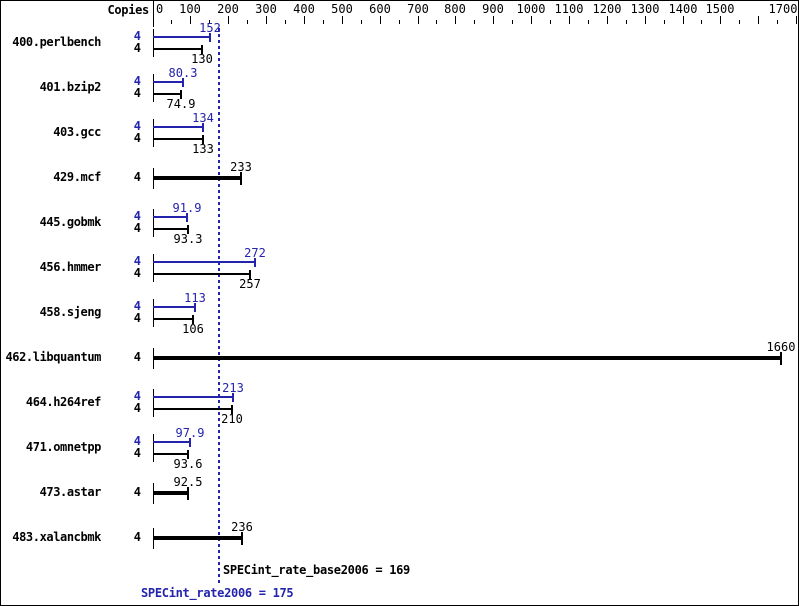  I want to click on median-dotted-line, so click(219, 305).